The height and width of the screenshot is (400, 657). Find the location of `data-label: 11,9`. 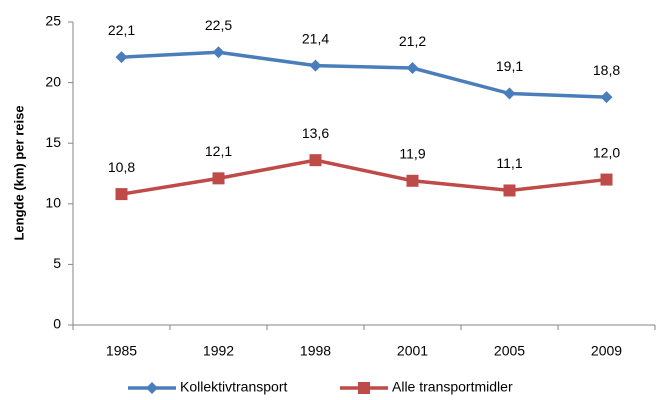

data-label: 11,9 is located at coordinates (412, 153).